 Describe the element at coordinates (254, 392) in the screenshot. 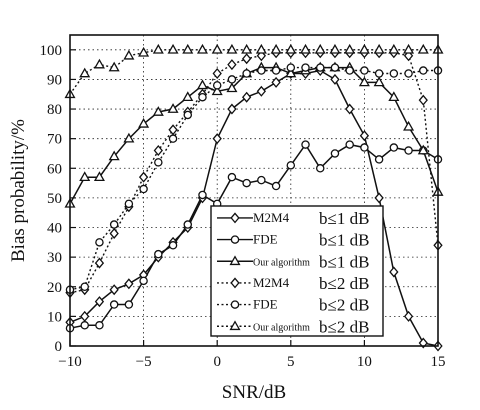

I see `x-axis-label: SNR/dB` at that location.